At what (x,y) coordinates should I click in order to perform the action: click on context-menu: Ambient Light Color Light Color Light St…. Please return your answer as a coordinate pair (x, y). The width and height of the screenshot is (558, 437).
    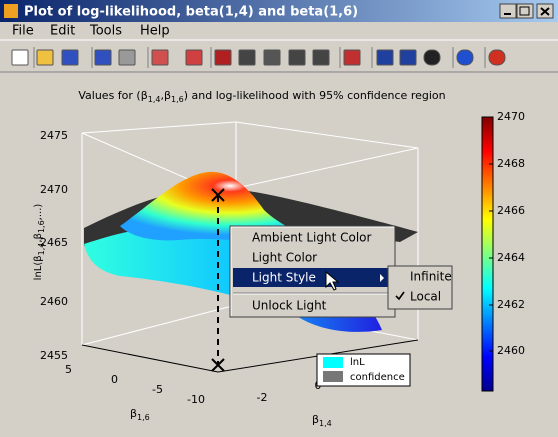
    Looking at the image, I should click on (312, 271).